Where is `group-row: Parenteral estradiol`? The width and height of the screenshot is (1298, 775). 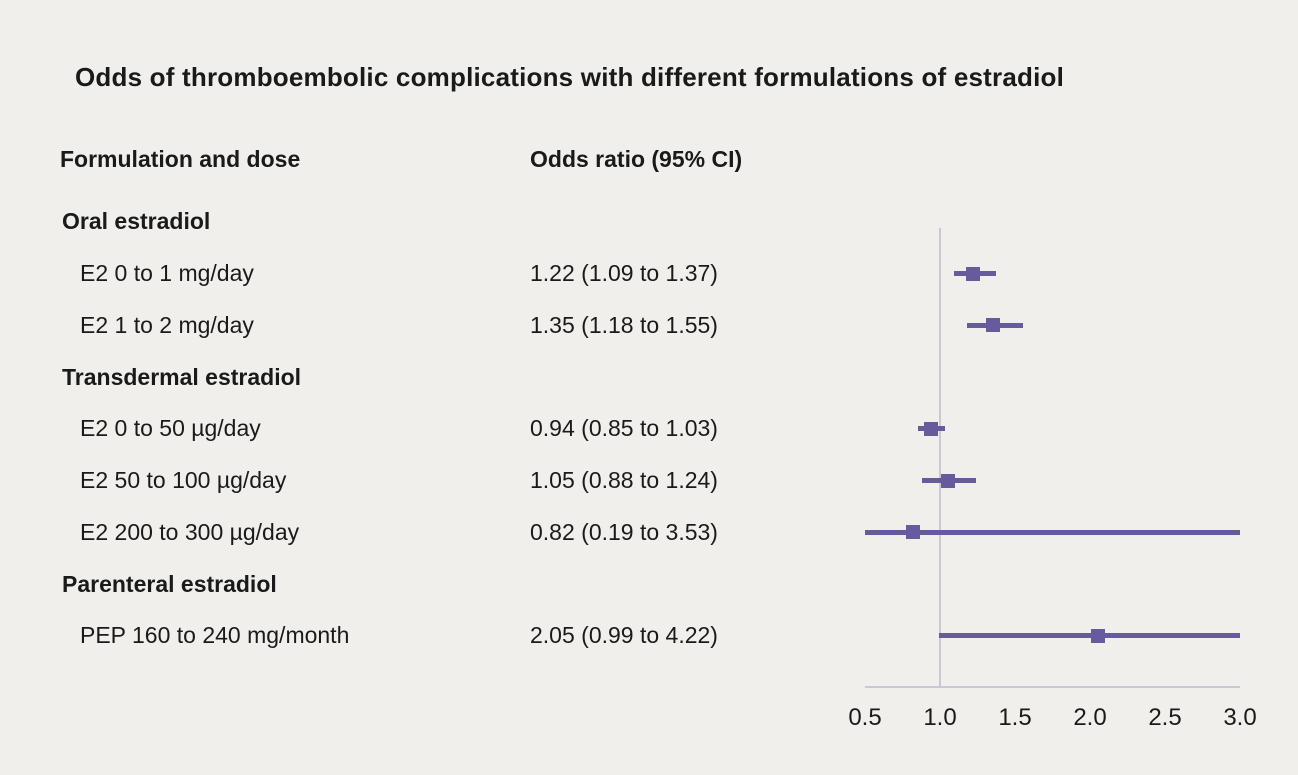 group-row: Parenteral estradiol is located at coordinates (430, 584).